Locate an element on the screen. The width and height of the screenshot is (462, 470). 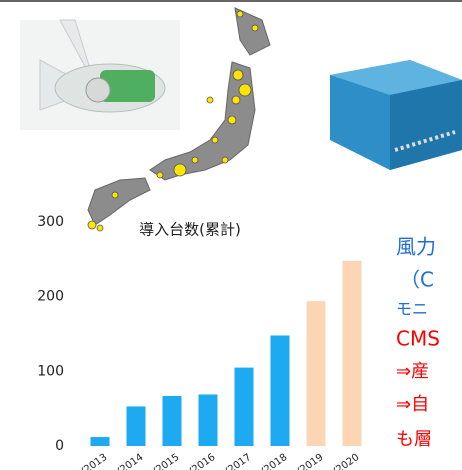
x-tick-label: FY2017 is located at coordinates (235, 461).